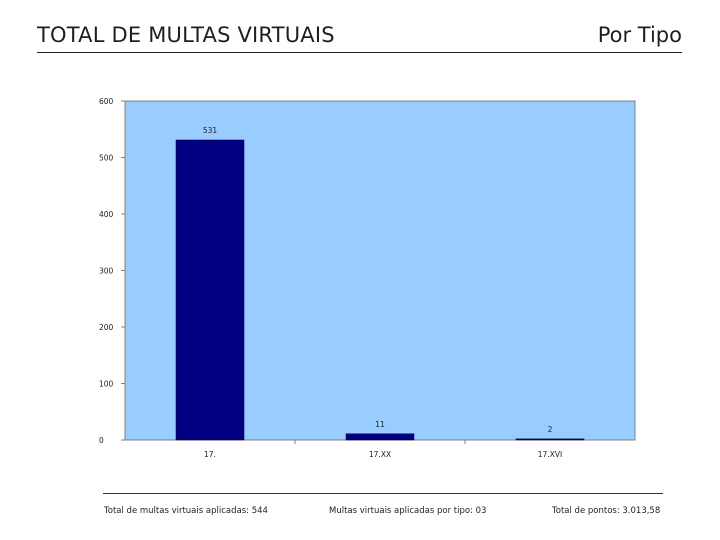  I want to click on y-tick-label: 200, so click(106, 327).